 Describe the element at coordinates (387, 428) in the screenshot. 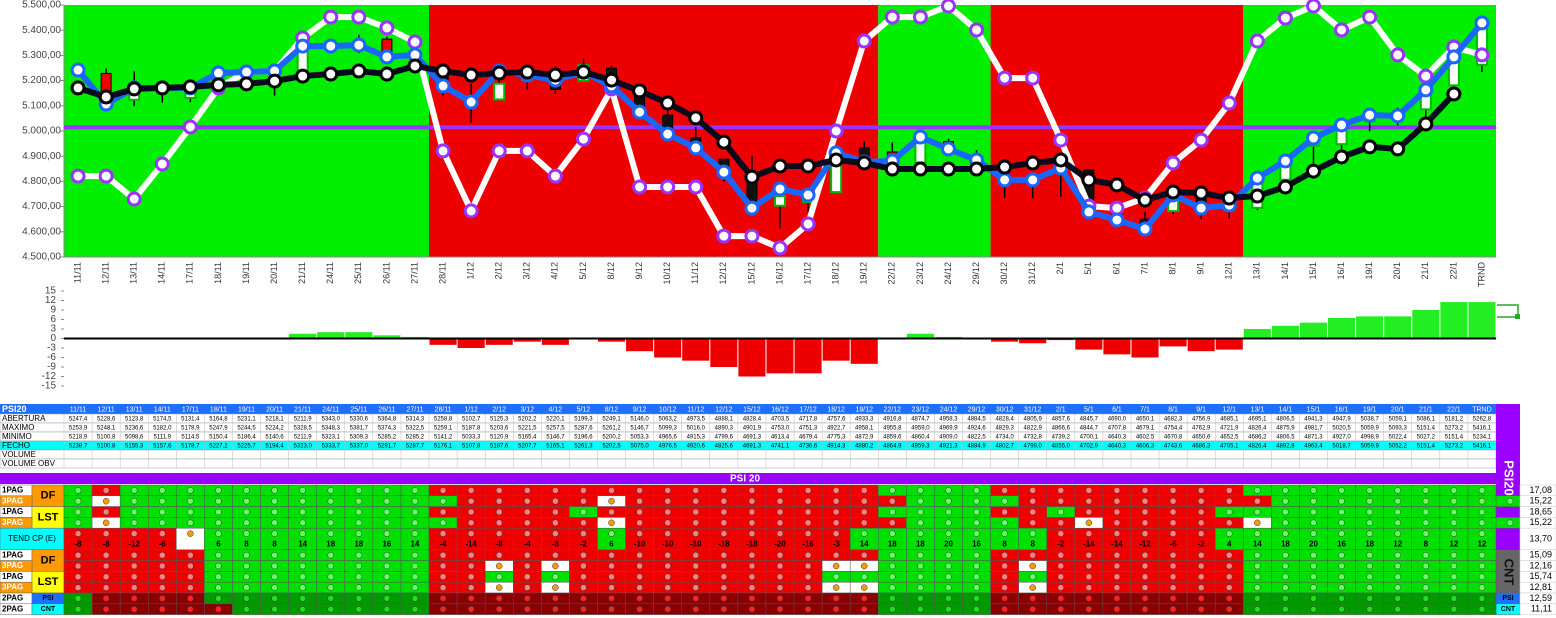

I see `table-cell: 5374,3` at that location.